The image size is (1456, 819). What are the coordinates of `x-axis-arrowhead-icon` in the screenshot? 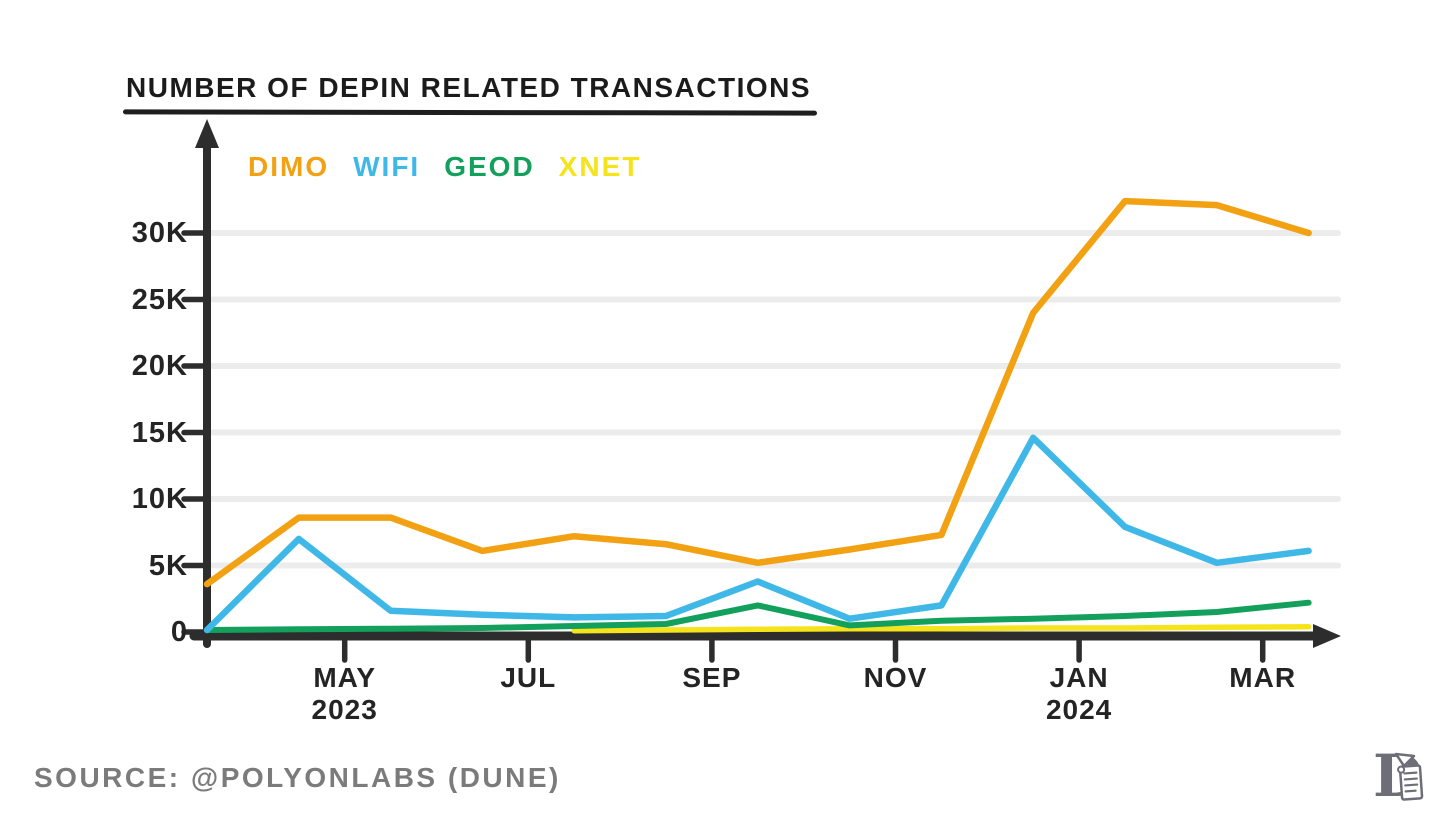 It's located at (1327, 636).